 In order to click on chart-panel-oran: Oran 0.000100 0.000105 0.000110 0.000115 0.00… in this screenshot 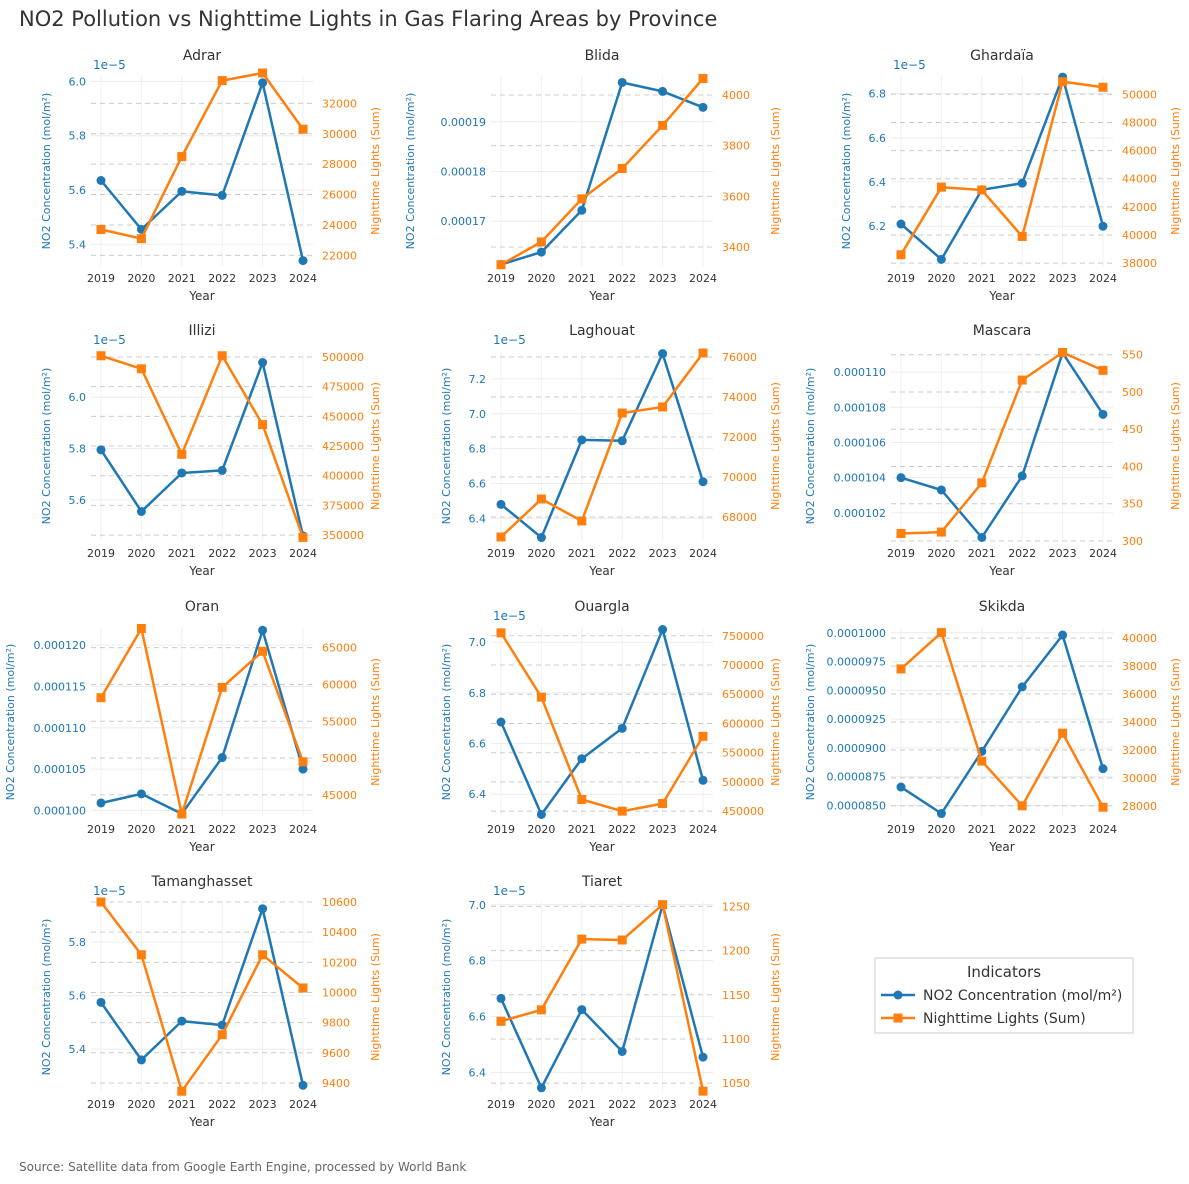, I will do `click(193, 726)`.